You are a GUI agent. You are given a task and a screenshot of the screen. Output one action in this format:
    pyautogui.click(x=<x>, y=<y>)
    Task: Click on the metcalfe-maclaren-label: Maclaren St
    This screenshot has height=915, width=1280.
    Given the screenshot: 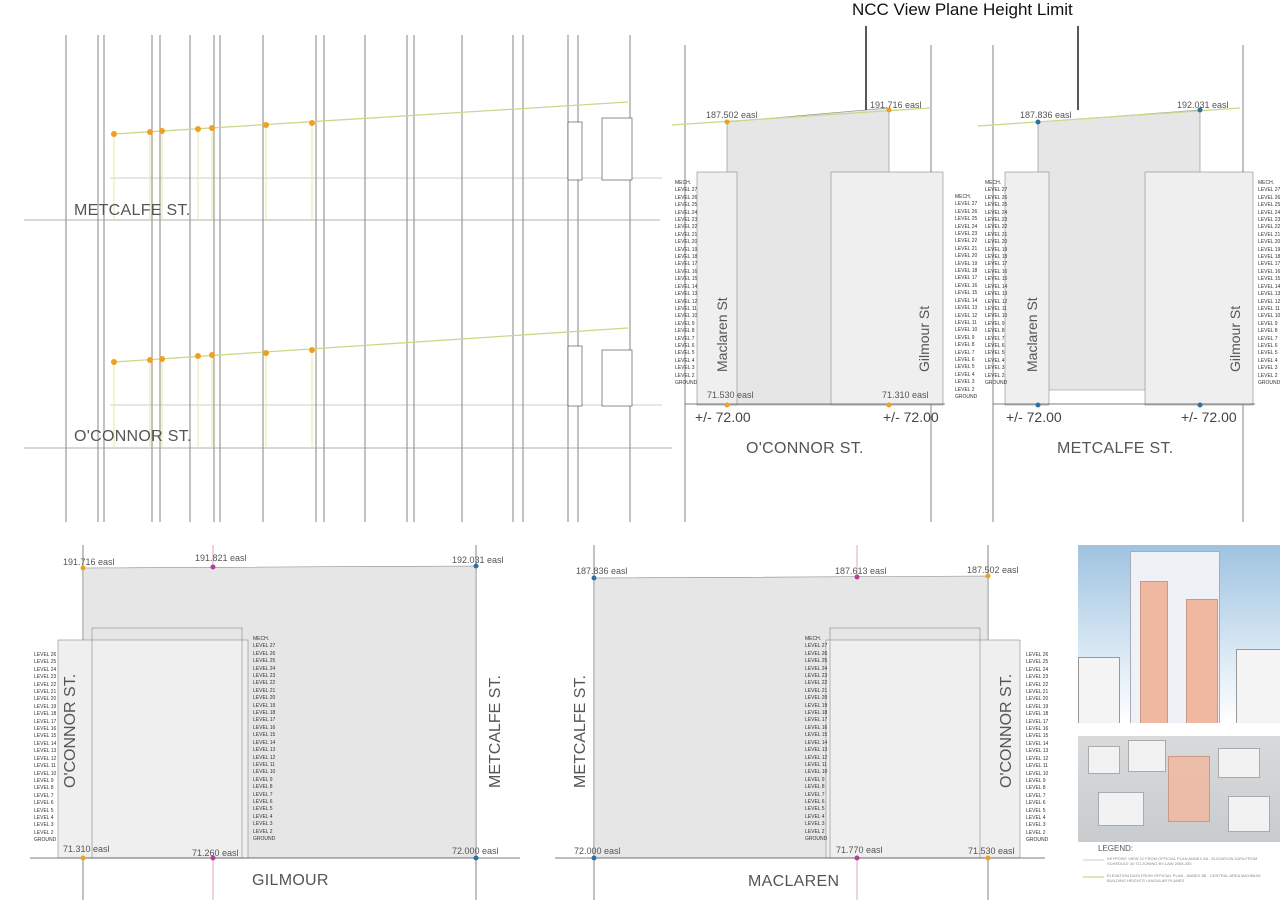 What is the action you would take?
    pyautogui.click(x=1032, y=334)
    